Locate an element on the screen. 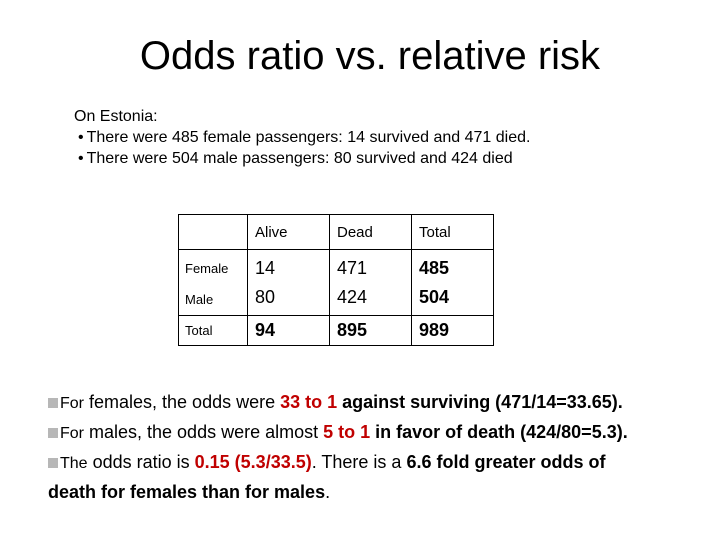 The image size is (720, 540). odds-ratio-value: 0.15 (5.3/33.5) is located at coordinates (253, 462).